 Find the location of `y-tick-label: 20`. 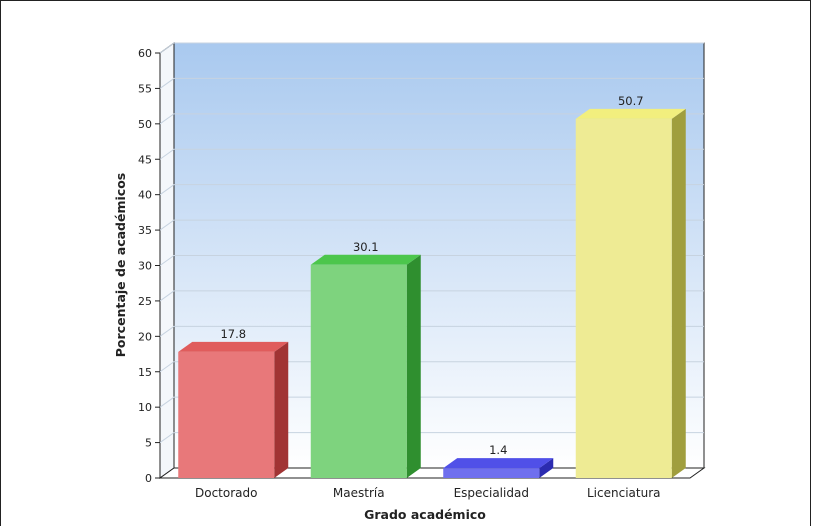

y-tick-label: 20 is located at coordinates (145, 336).